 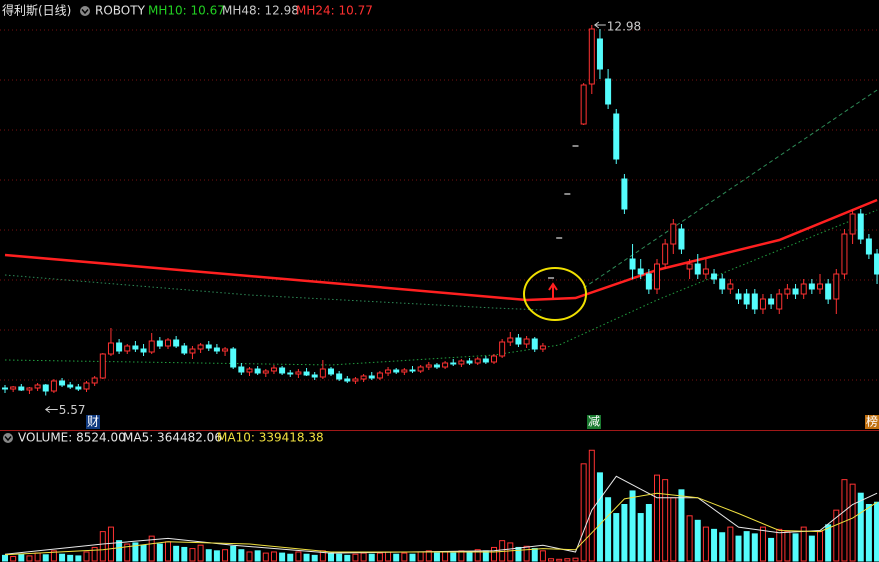 What do you see at coordinates (441, 524) in the screenshot?
I see `volume-ma-line` at bounding box center [441, 524].